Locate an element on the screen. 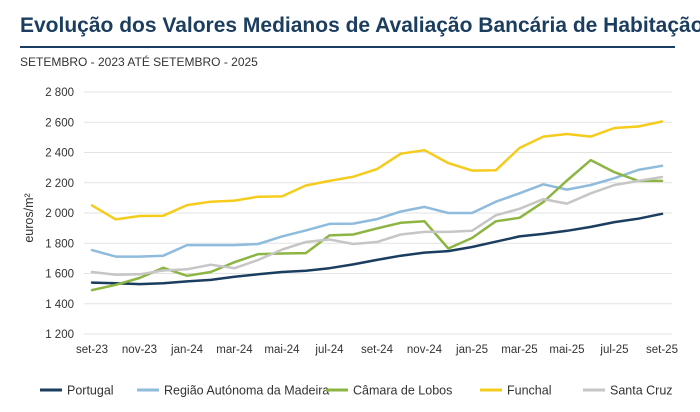 This screenshot has width=700, height=412. x-tick-label: nov-23 is located at coordinates (139, 350).